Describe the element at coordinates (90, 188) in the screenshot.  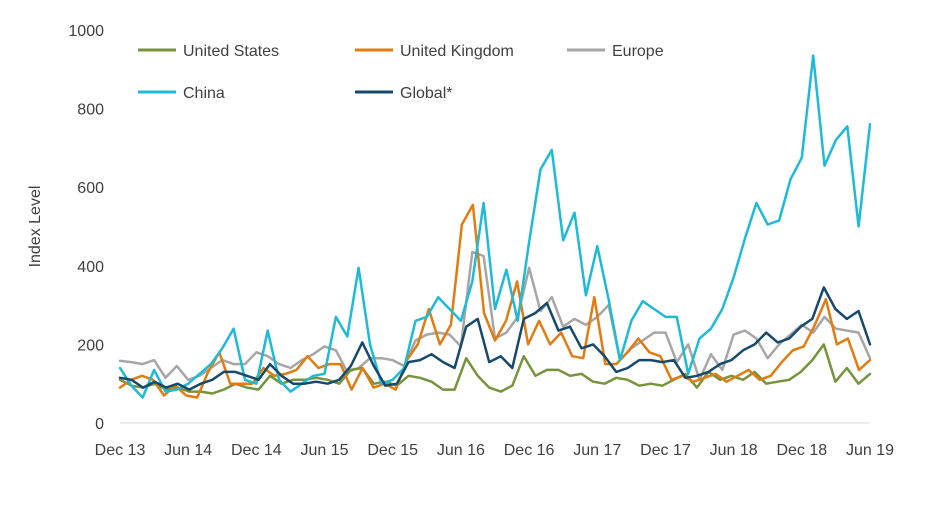
I see `y-tick-label: 600` at that location.